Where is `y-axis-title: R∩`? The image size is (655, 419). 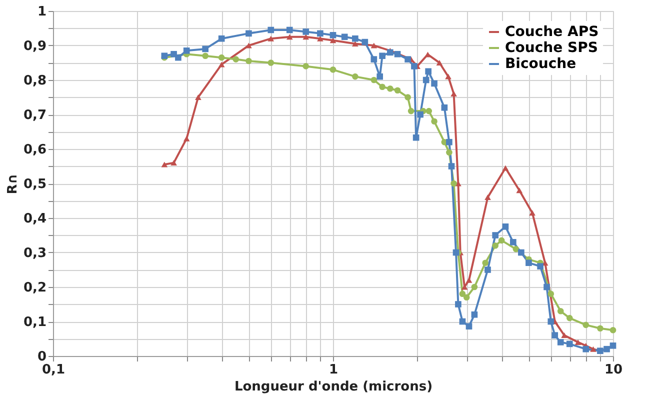 y-axis-title: R∩ is located at coordinates (12, 184).